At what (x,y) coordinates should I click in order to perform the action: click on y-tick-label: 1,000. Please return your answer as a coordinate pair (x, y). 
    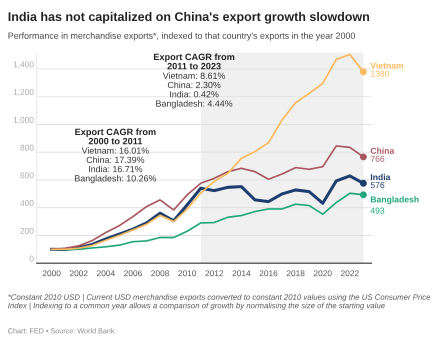
    Looking at the image, I should click on (24, 120).